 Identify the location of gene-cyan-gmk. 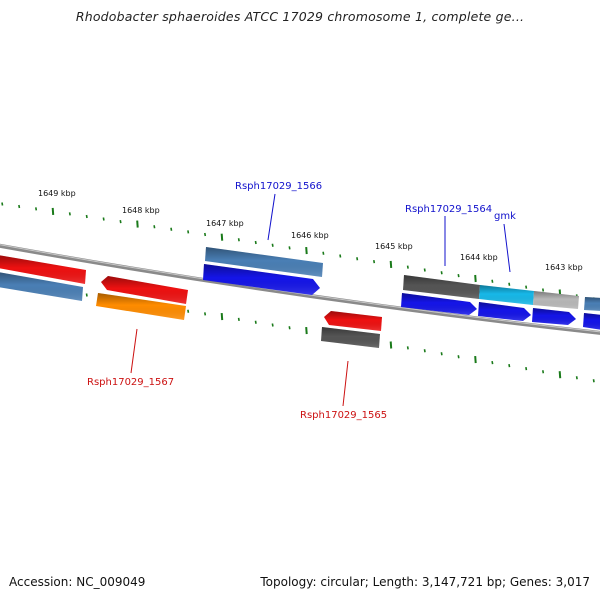
(506, 295).